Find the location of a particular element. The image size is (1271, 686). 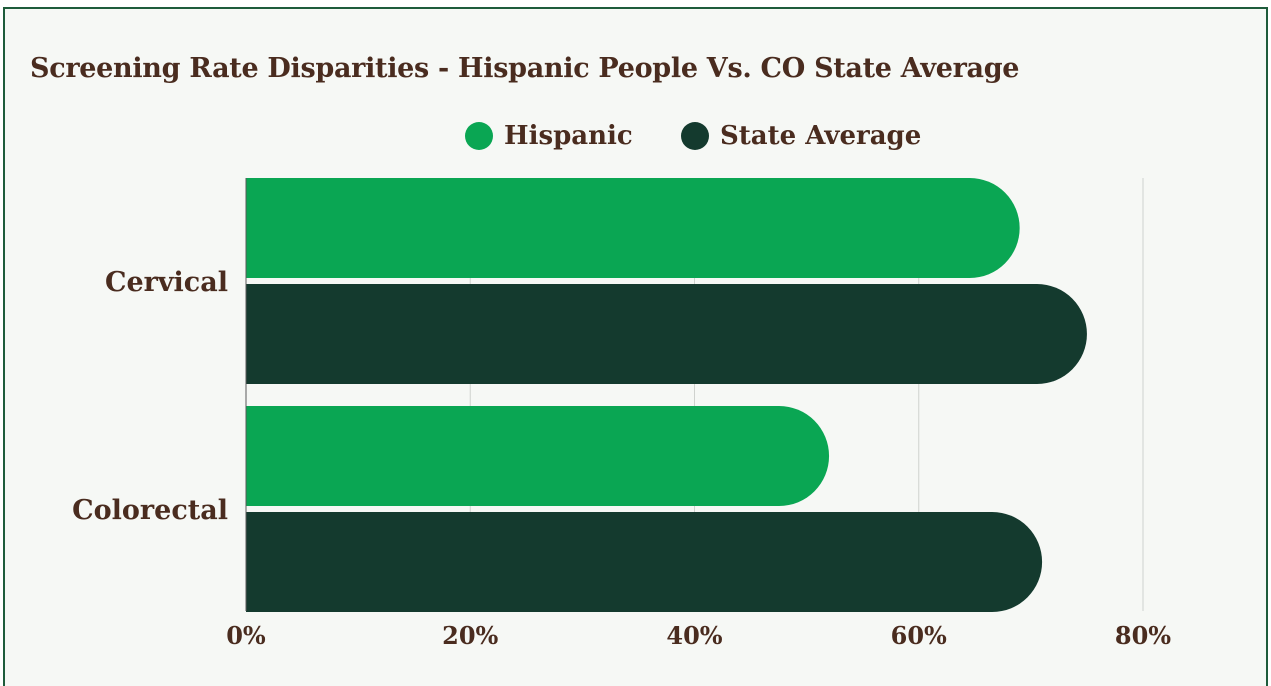

x-tick-label-80: 80% is located at coordinates (1143, 635).